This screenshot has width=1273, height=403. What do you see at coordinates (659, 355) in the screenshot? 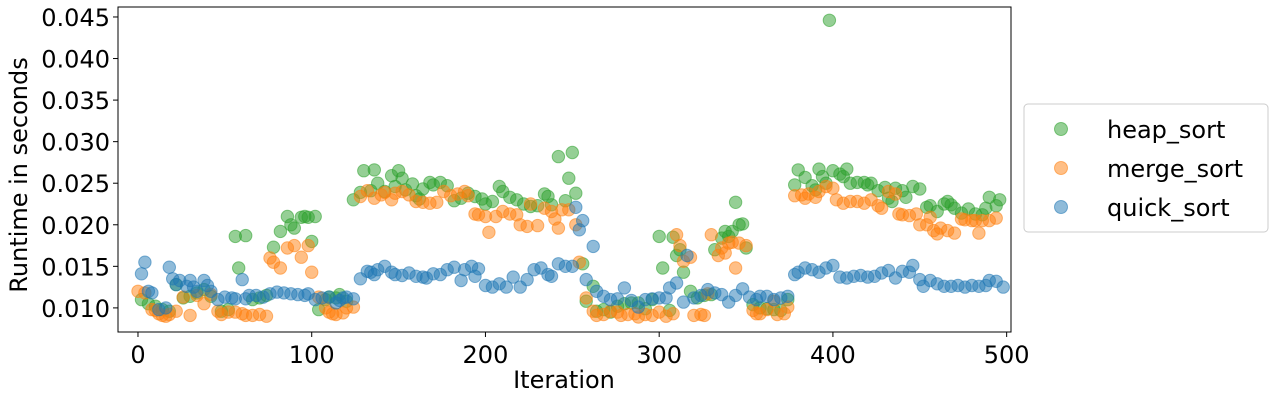
I see `x-tick-label: 300` at bounding box center [659, 355].